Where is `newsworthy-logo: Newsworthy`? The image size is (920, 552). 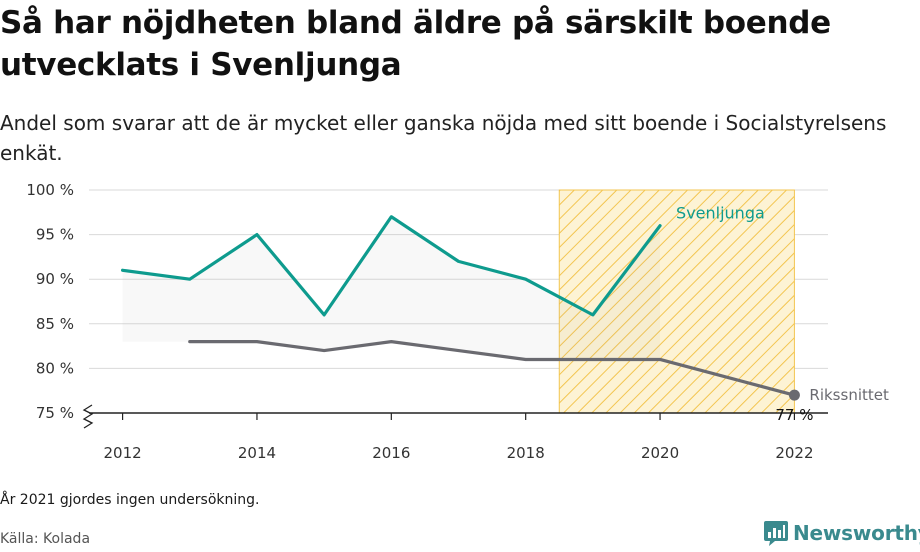
newsworthy-logo: Newsworthy is located at coordinates (841, 533).